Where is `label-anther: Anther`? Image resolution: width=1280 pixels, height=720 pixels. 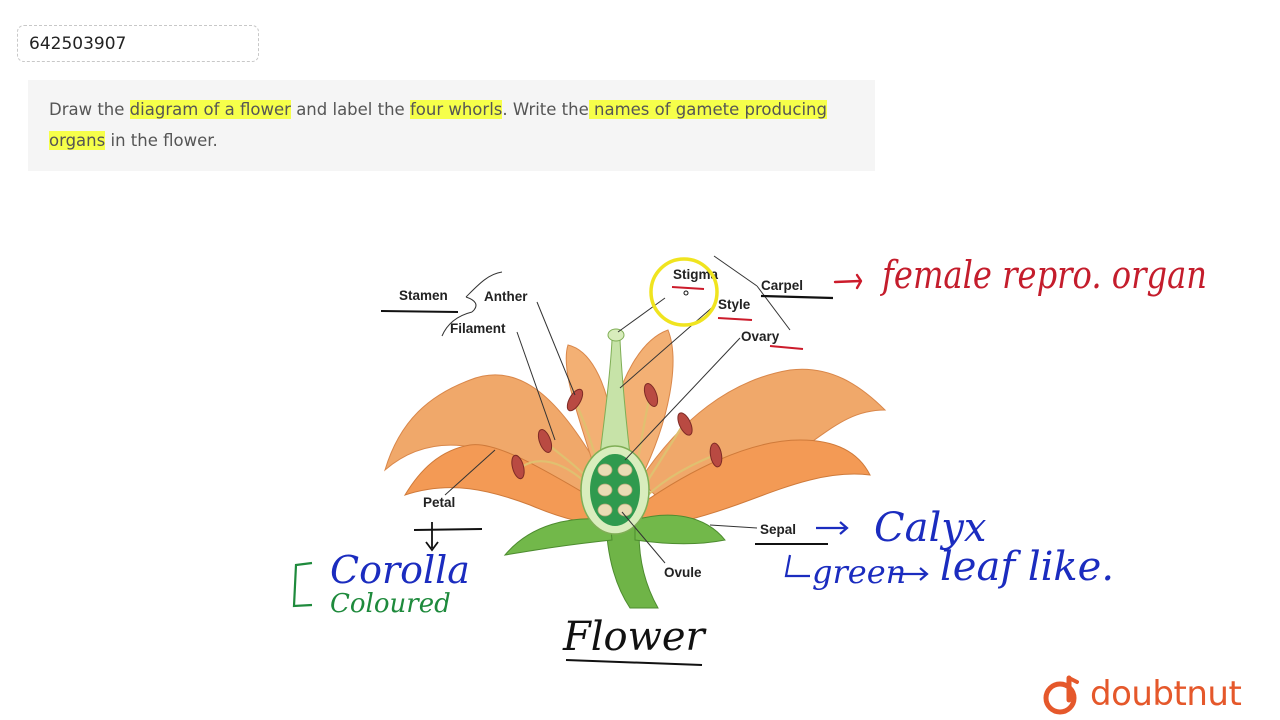
label-anther: Anther is located at coordinates (506, 296).